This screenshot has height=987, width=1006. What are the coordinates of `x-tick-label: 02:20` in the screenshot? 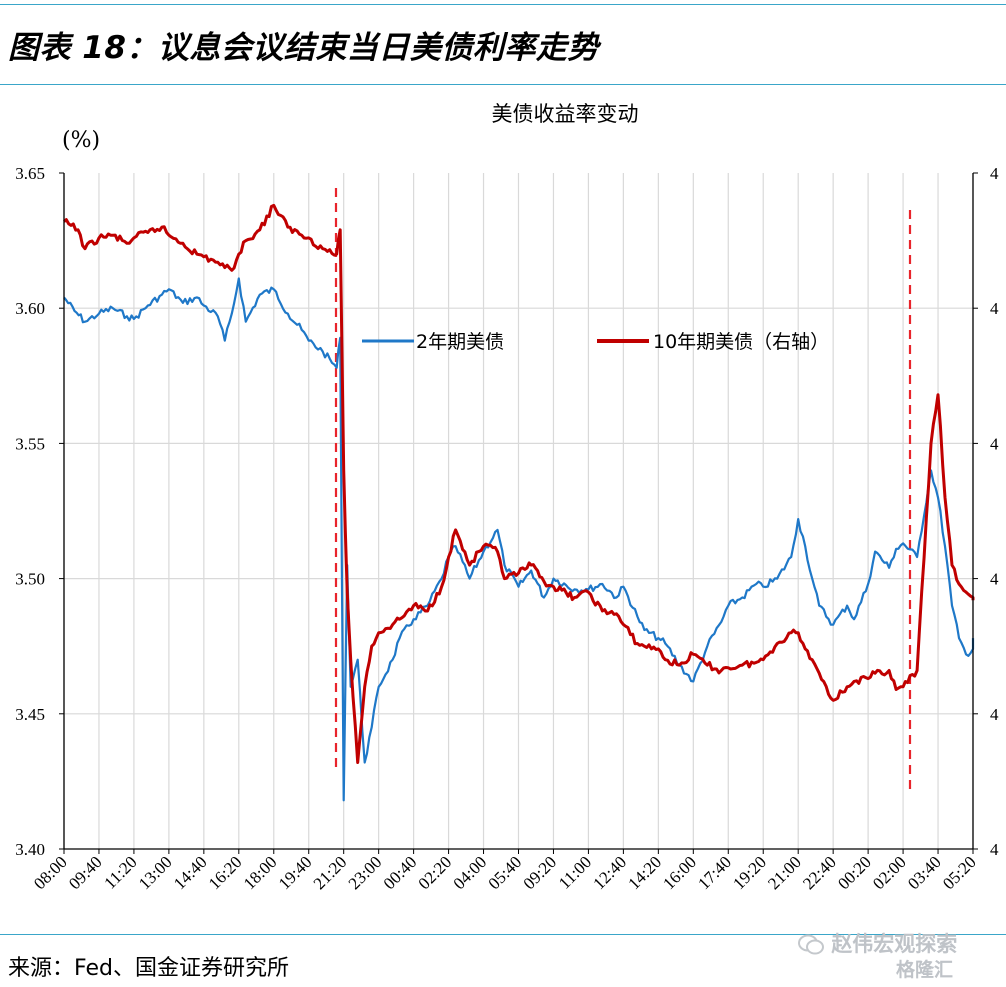 It's located at (435, 872).